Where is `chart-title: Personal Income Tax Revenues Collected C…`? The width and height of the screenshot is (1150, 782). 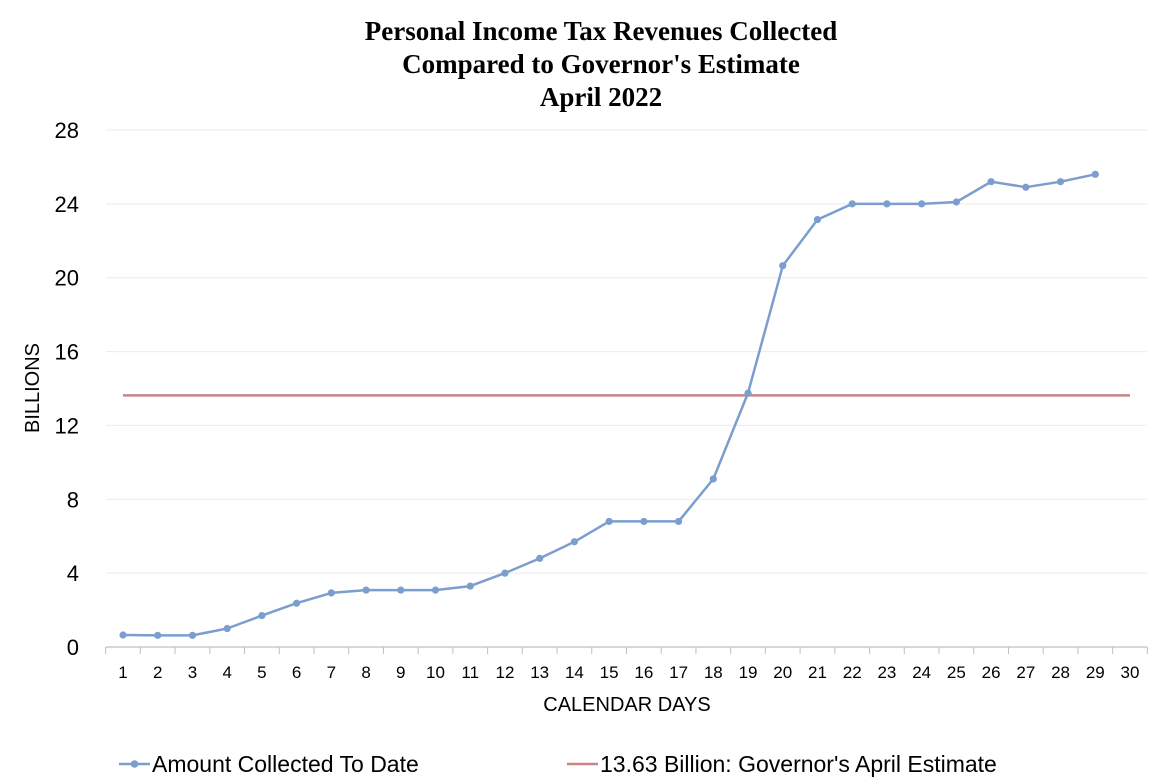 chart-title: Personal Income Tax Revenues Collected C… is located at coordinates (601, 64).